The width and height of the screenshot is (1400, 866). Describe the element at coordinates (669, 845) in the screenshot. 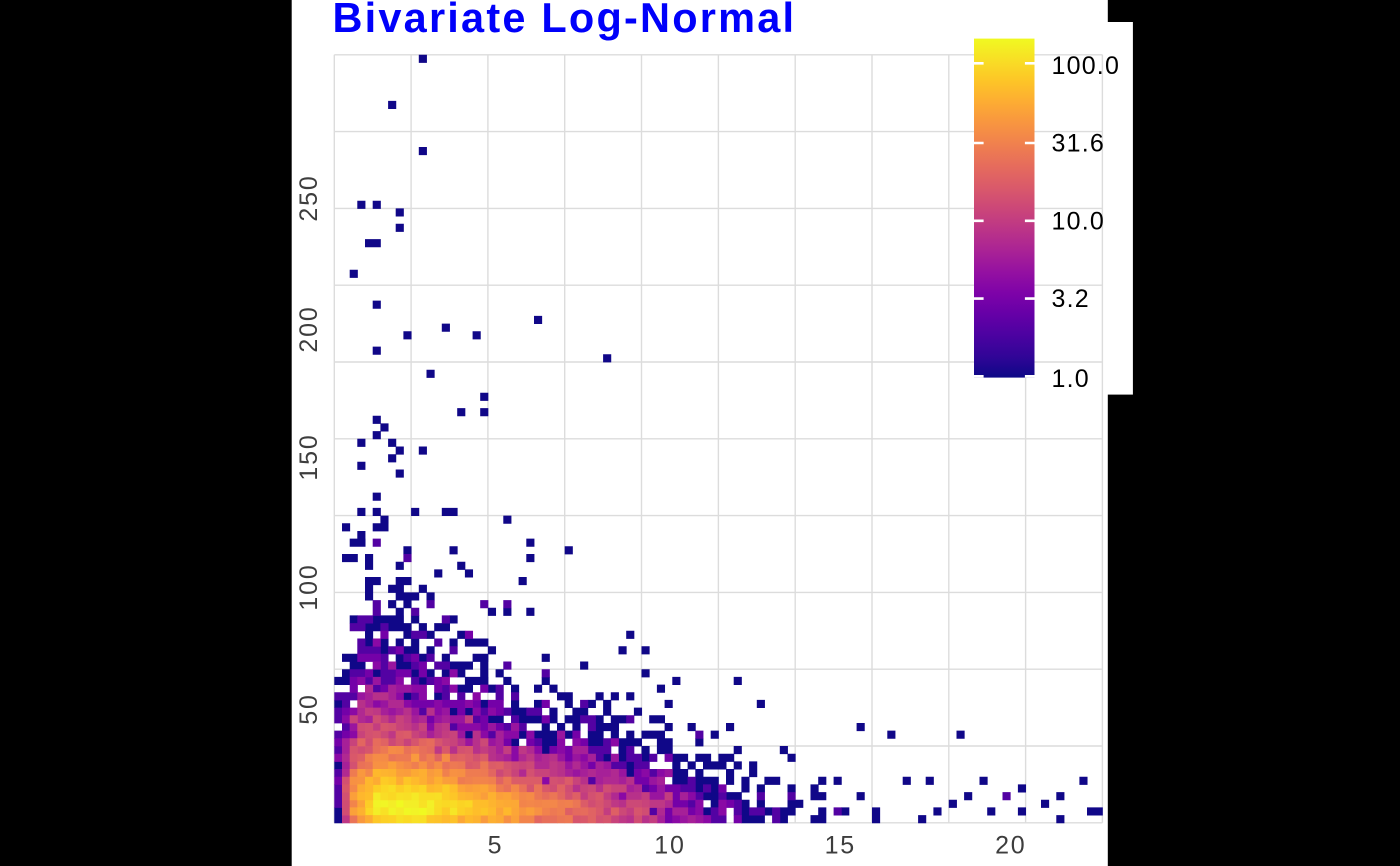

I see `svg-text: 10` at that location.